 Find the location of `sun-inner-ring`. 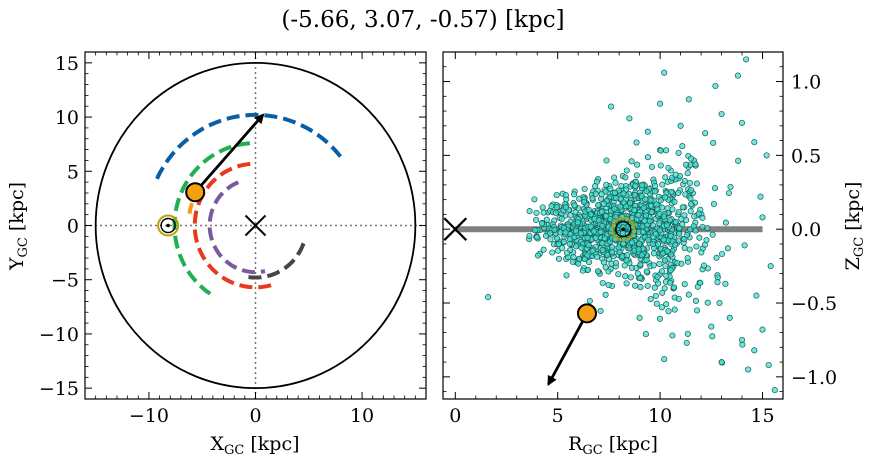

sun-inner-ring is located at coordinates (168, 225).